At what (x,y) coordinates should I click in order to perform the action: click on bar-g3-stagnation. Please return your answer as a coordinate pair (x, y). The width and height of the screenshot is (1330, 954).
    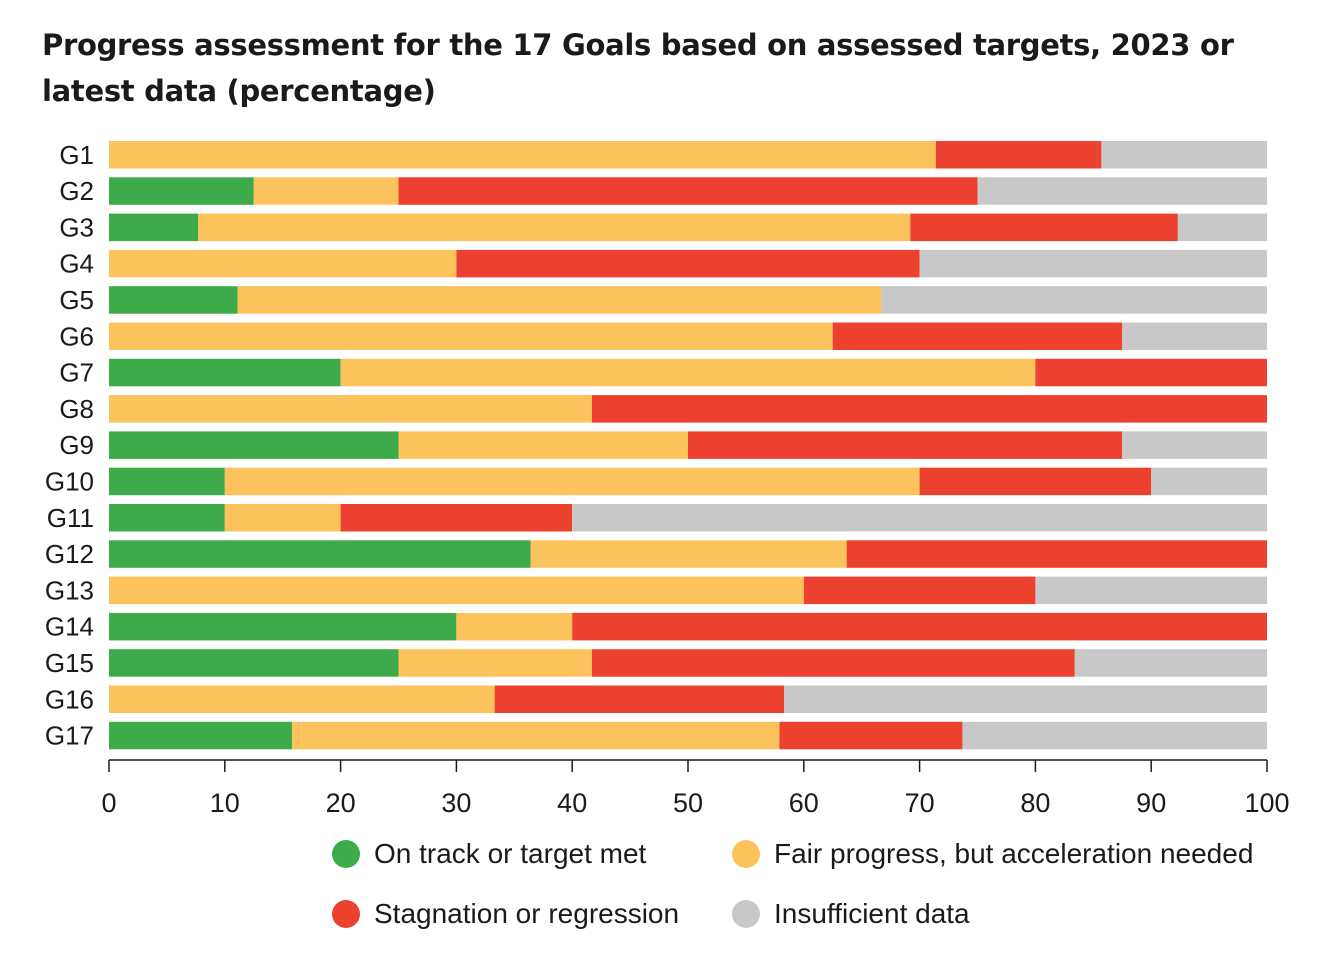
    Looking at the image, I should click on (1044, 227).